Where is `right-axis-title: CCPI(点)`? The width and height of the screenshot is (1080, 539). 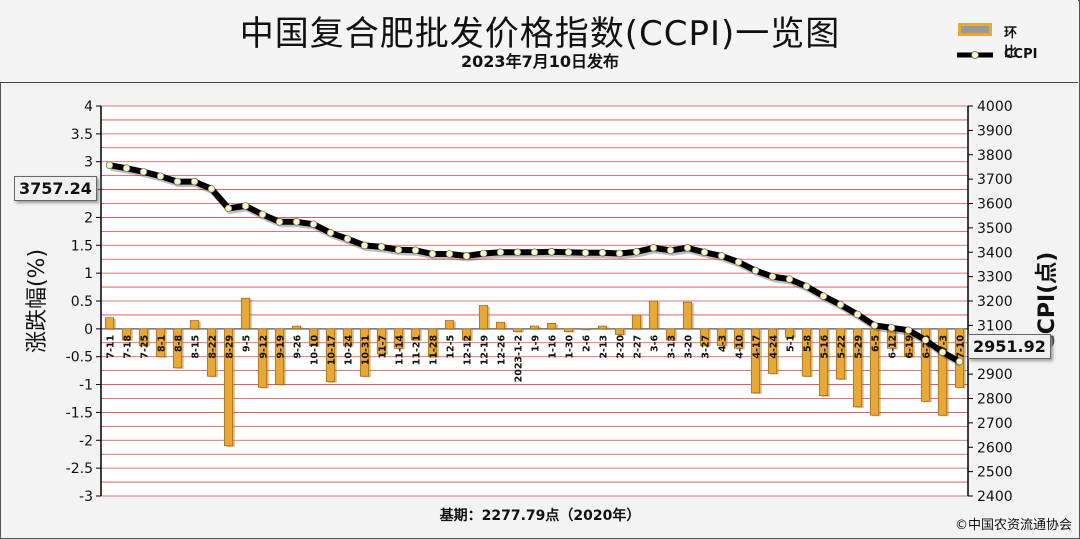 right-axis-title: CCPI(点) is located at coordinates (1047, 301).